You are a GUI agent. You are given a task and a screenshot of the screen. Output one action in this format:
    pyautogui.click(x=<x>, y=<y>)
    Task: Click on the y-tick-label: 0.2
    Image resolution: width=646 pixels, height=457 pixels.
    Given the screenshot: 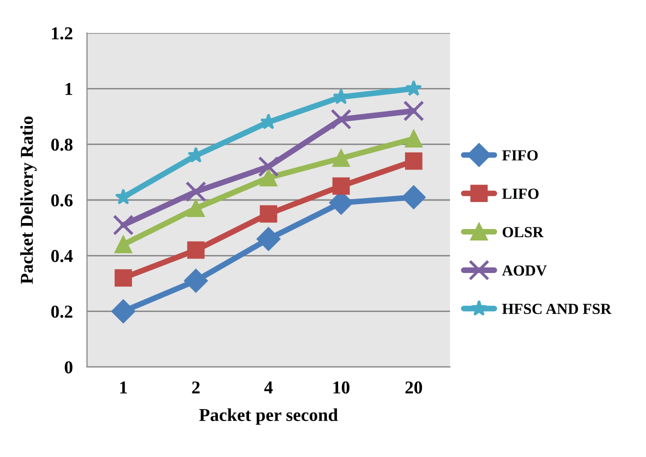 What is the action you would take?
    pyautogui.click(x=61, y=312)
    